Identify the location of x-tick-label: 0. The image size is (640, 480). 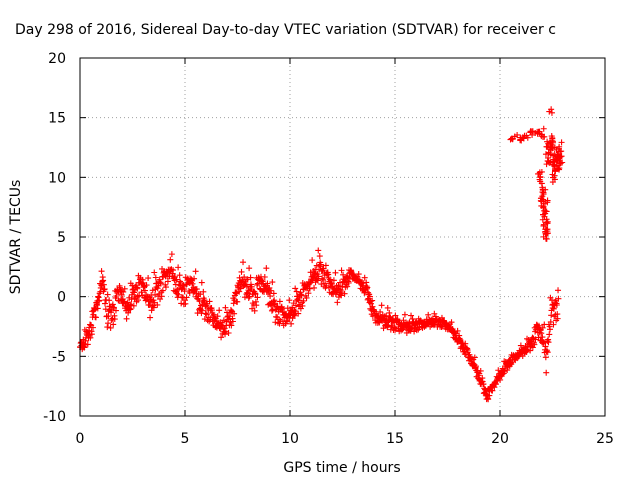
(80, 439).